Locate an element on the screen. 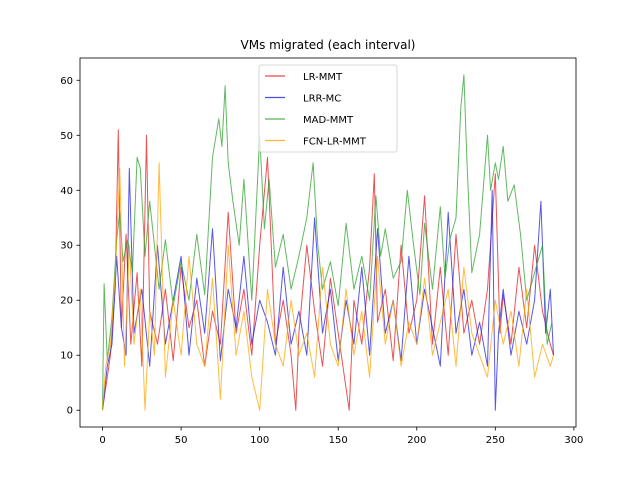  x-tick-label: 200 is located at coordinates (416, 440).